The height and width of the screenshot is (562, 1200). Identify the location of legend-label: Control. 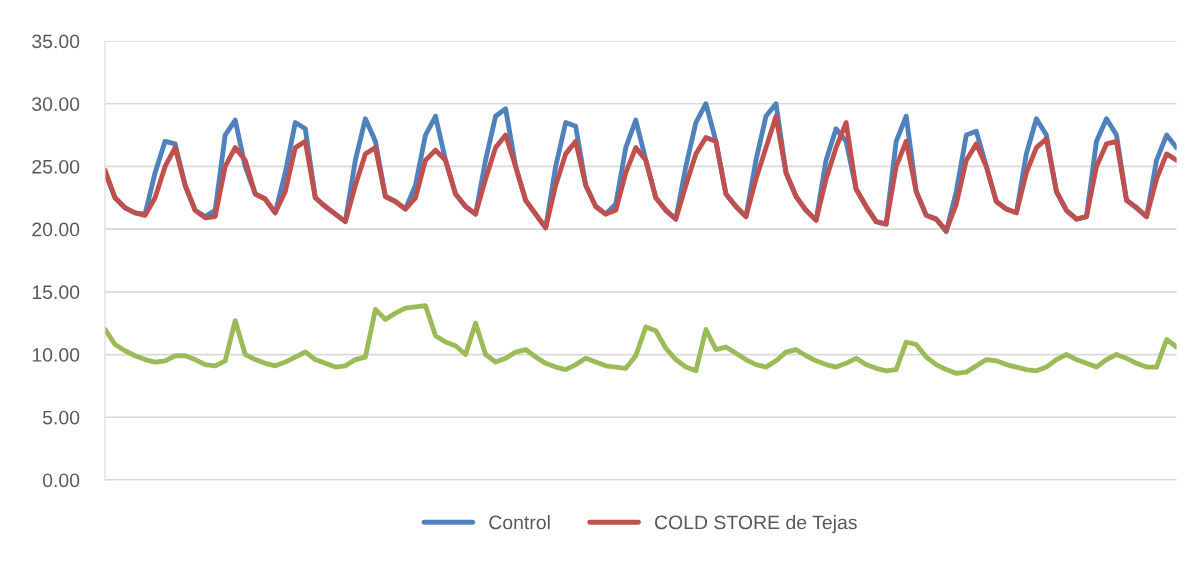
(519, 522).